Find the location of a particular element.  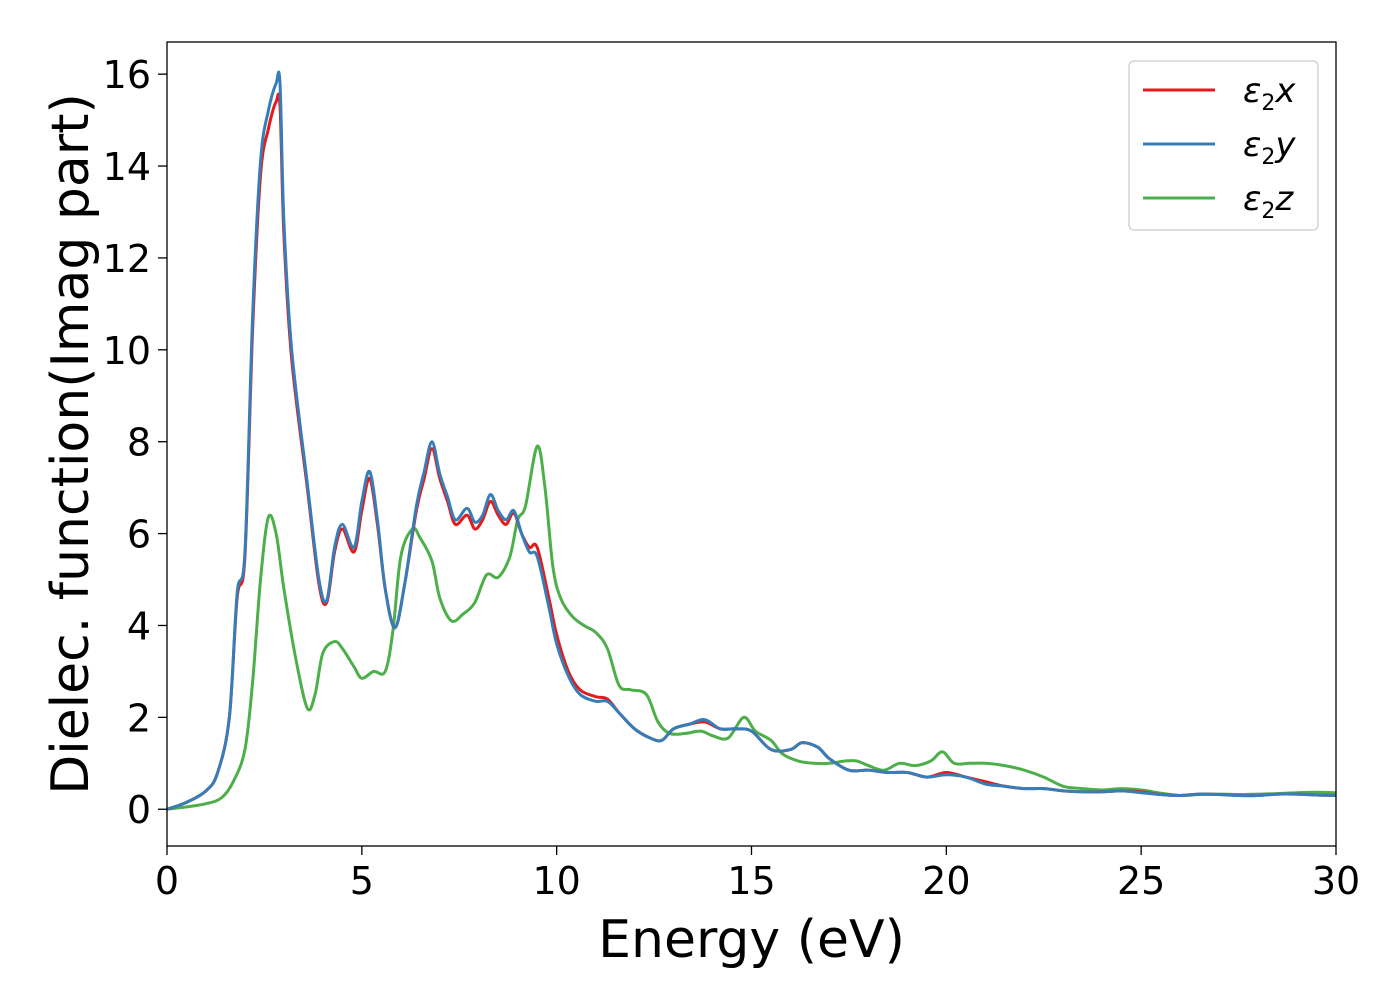

y-axis: 0 2 4 6 8 10 12 14 16 is located at coordinates (135, 442).